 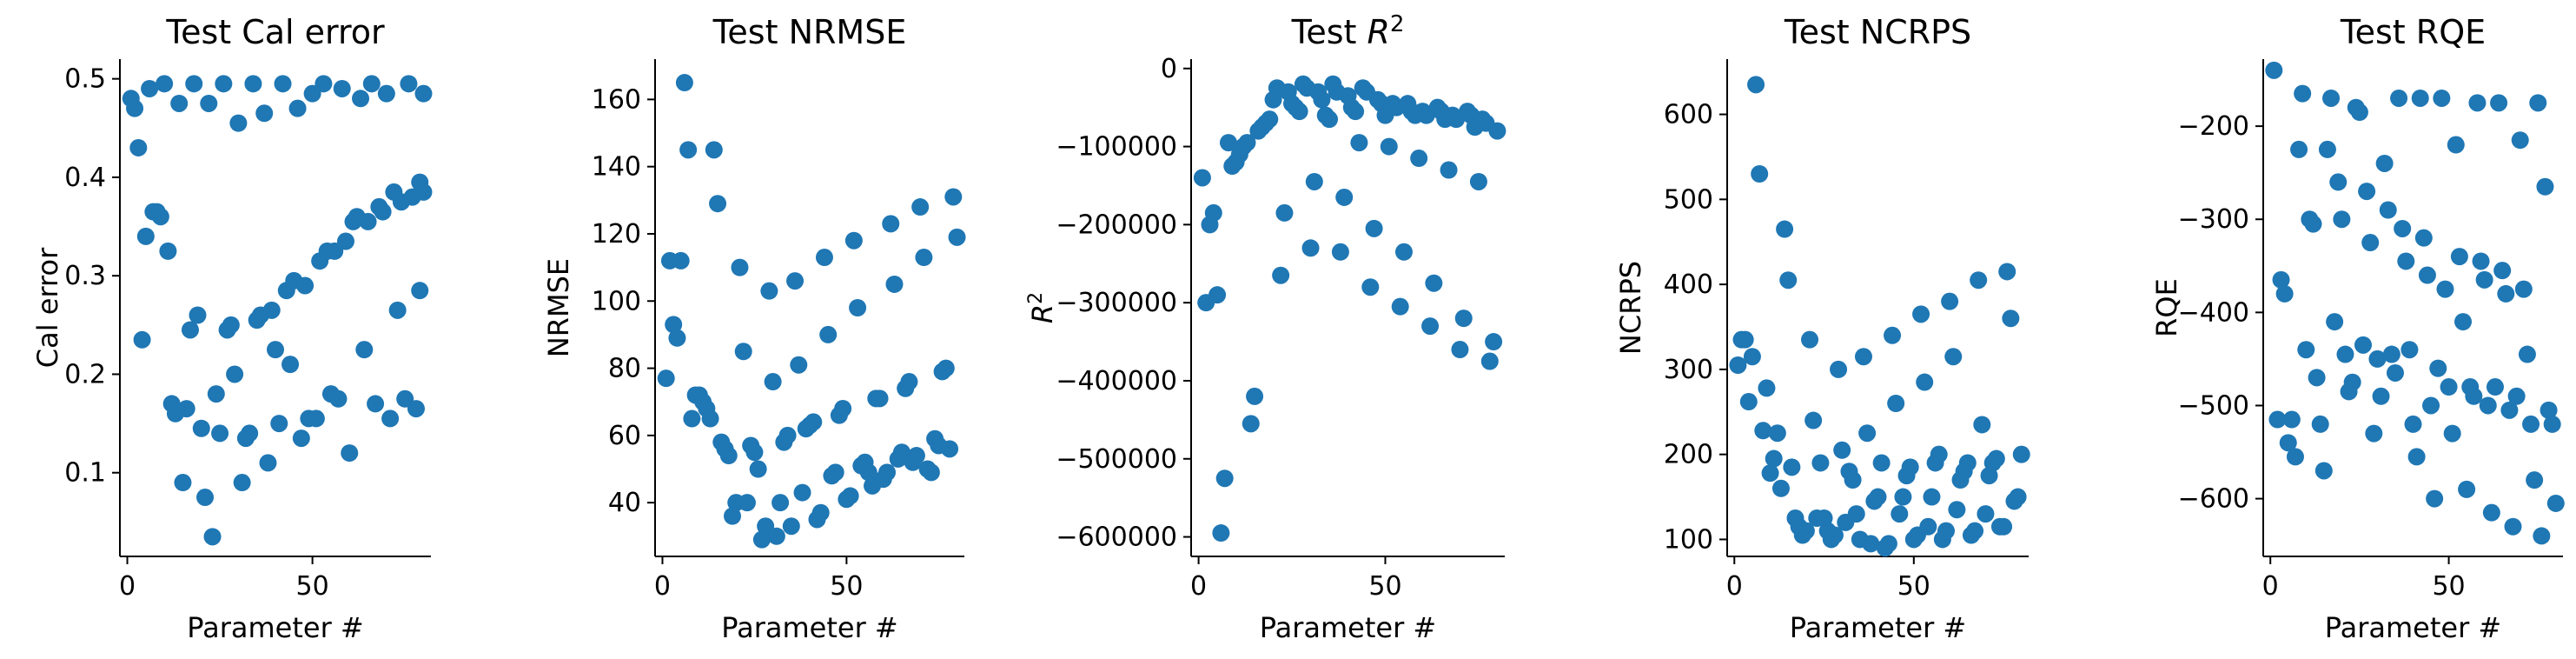 What do you see at coordinates (1734, 586) in the screenshot?
I see `x-tick-label: 0` at bounding box center [1734, 586].